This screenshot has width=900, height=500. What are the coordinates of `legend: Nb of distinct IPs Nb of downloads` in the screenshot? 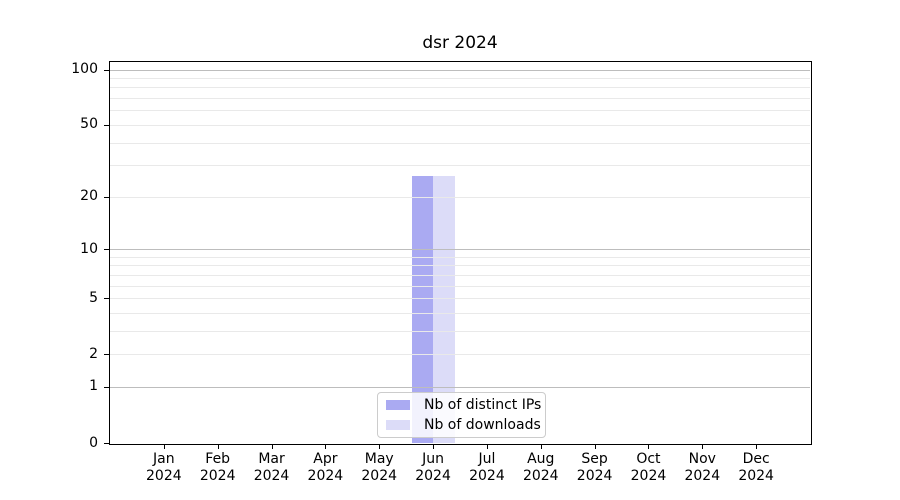 It's located at (461, 415).